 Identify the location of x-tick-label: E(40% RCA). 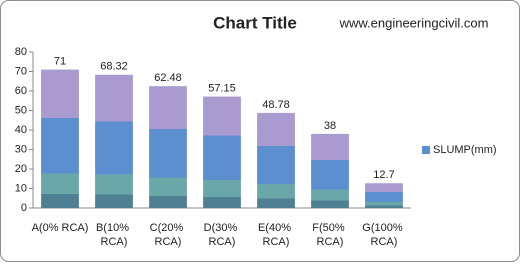
(276, 235).